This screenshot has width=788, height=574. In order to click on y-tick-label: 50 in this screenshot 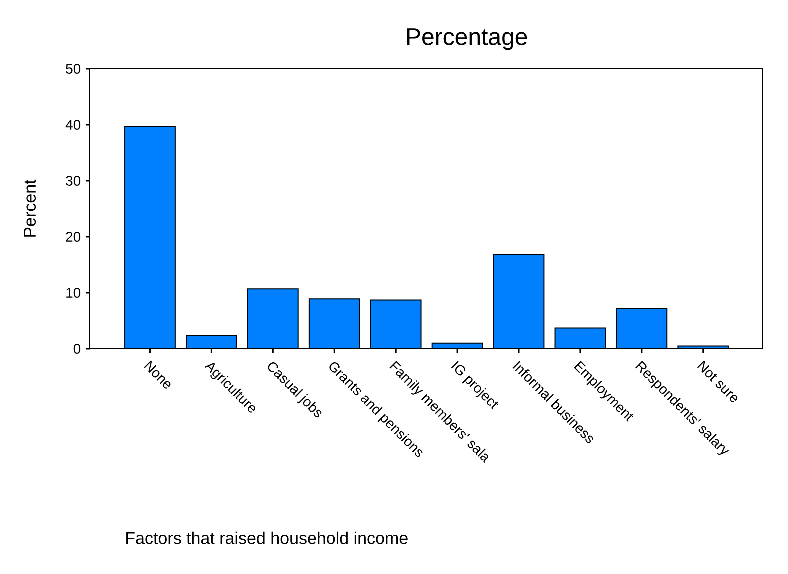, I will do `click(73, 69)`.